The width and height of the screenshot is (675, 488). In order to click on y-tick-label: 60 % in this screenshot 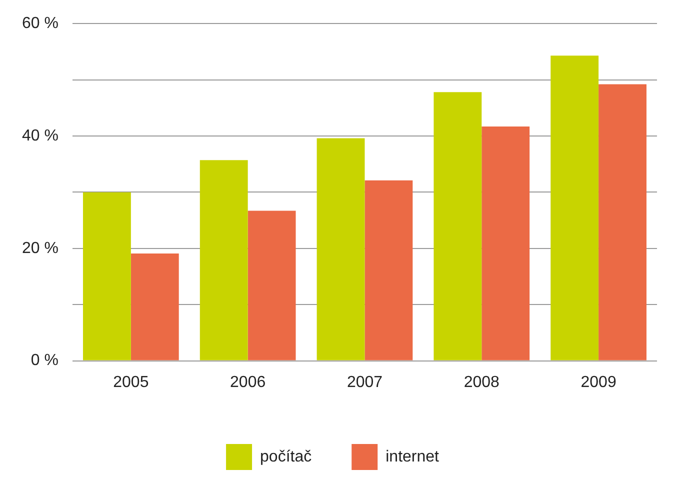, I will do `click(40, 23)`.